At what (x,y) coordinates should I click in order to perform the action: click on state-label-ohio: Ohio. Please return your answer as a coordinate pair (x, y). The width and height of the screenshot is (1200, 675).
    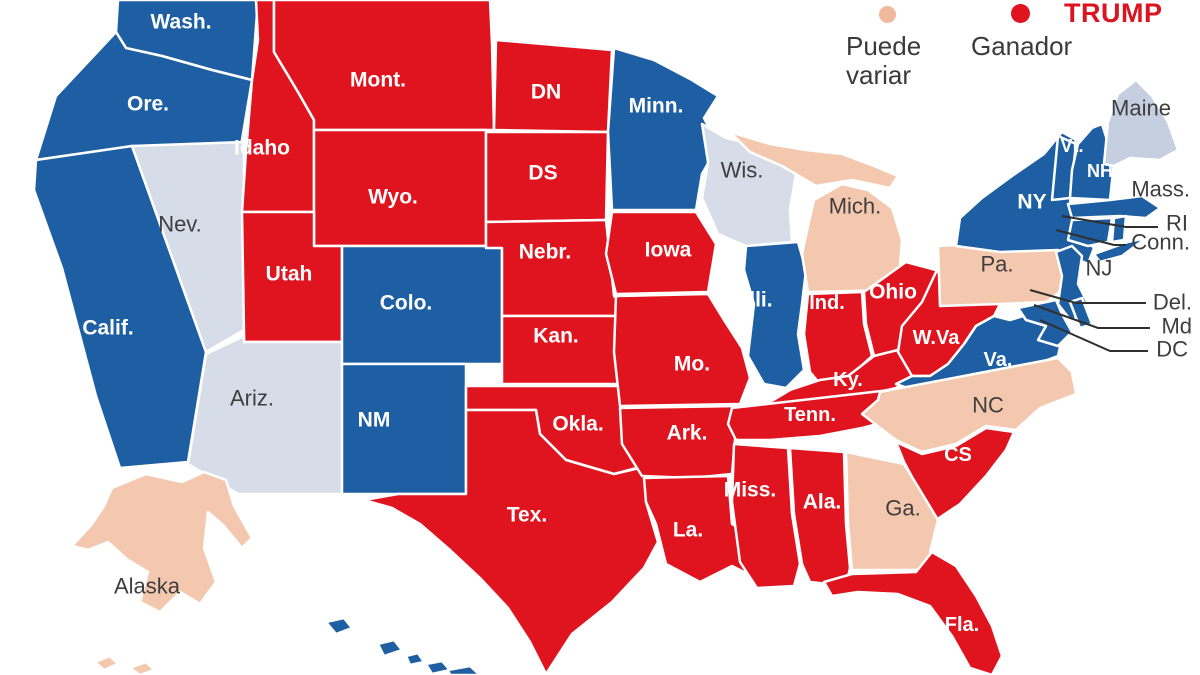
    Looking at the image, I should click on (893, 292).